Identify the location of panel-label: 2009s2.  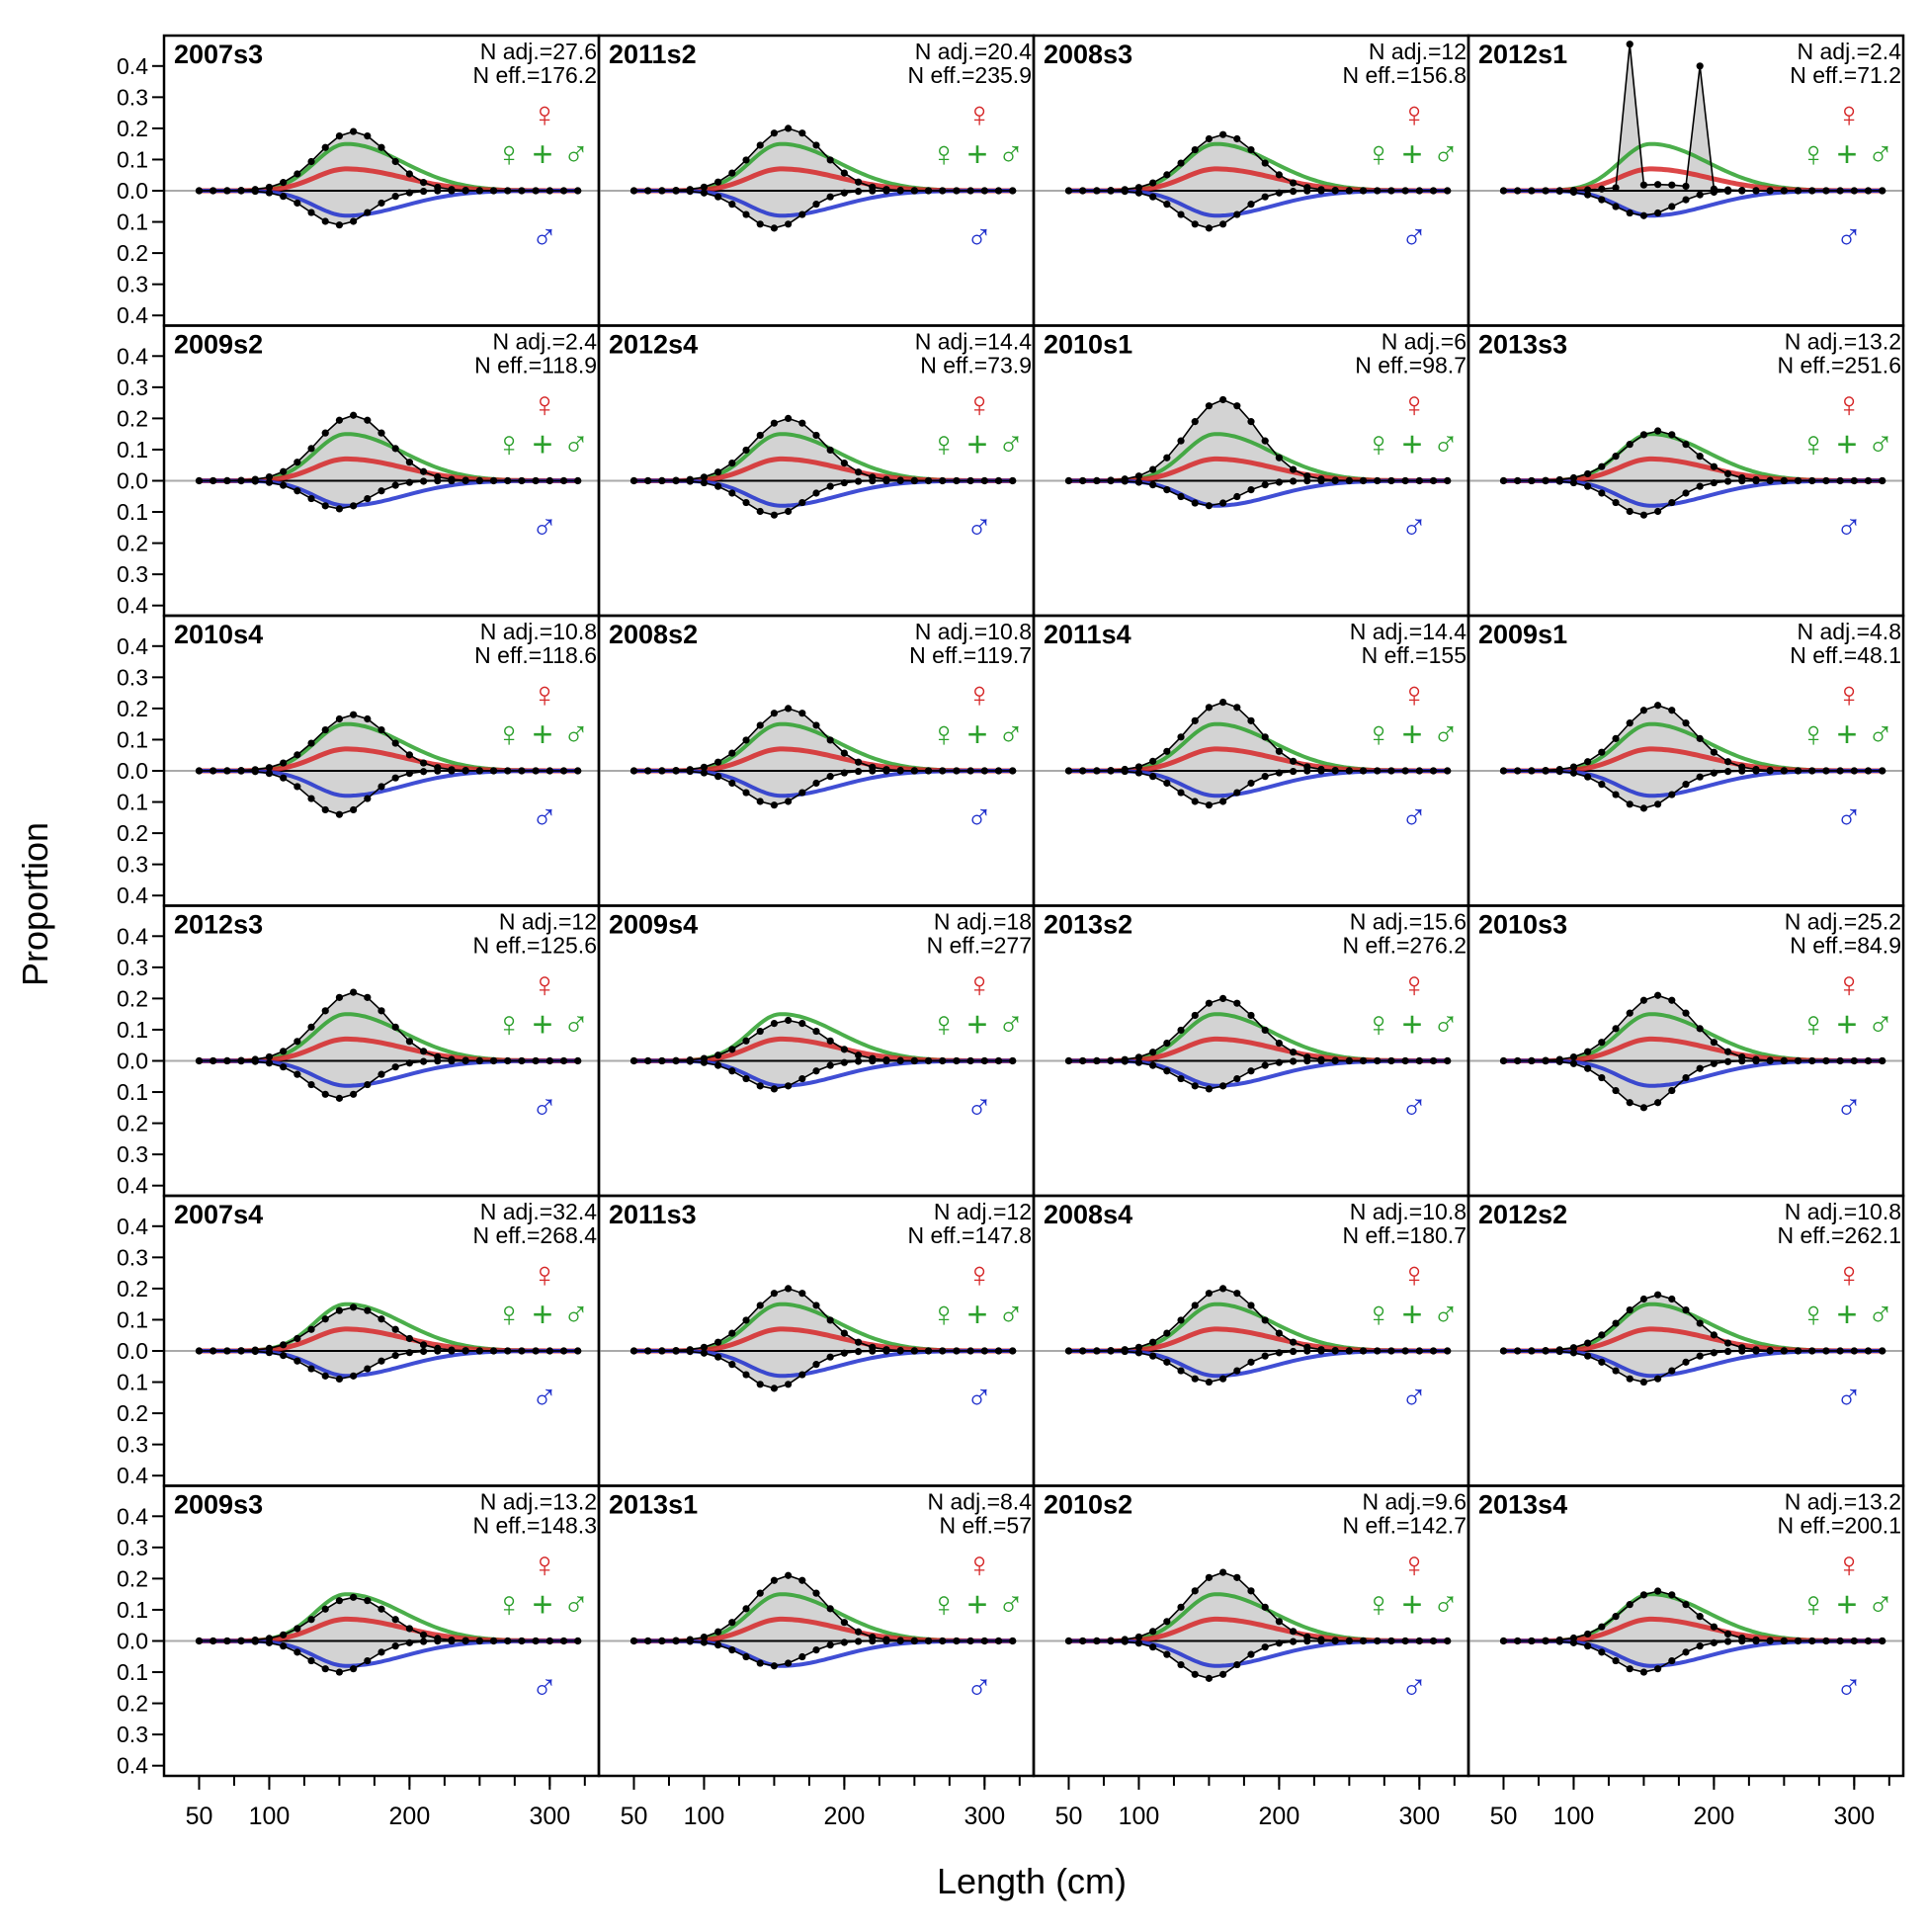
(218, 345).